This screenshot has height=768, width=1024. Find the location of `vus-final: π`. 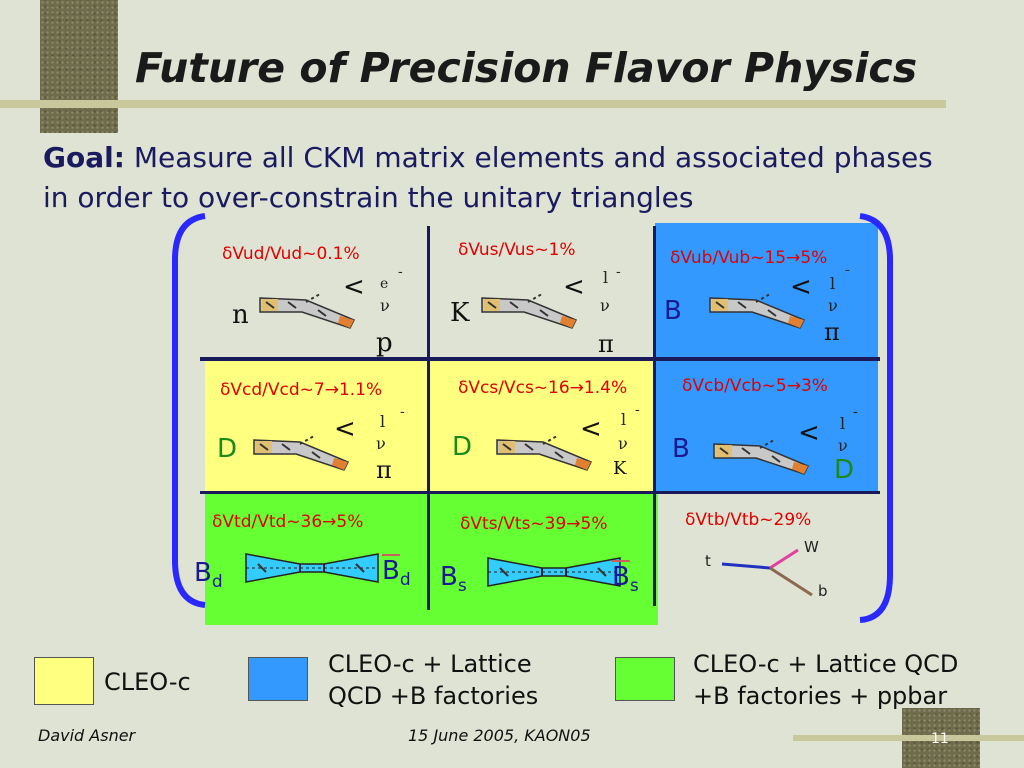

vus-final: π is located at coordinates (606, 344).